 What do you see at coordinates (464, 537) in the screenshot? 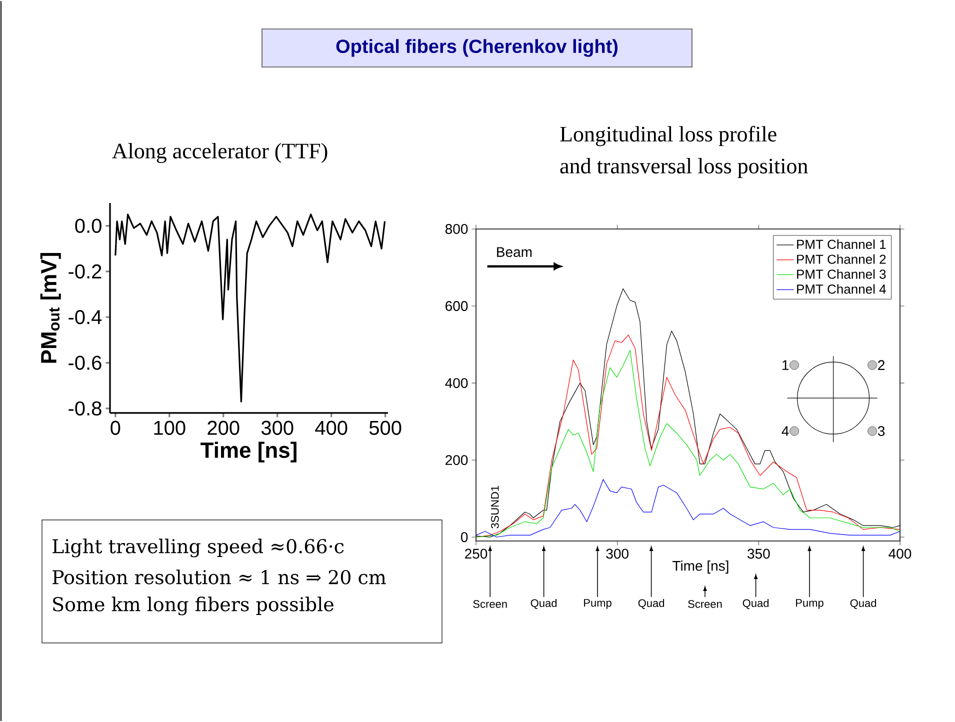
I see `y-tick-label: 0` at bounding box center [464, 537].